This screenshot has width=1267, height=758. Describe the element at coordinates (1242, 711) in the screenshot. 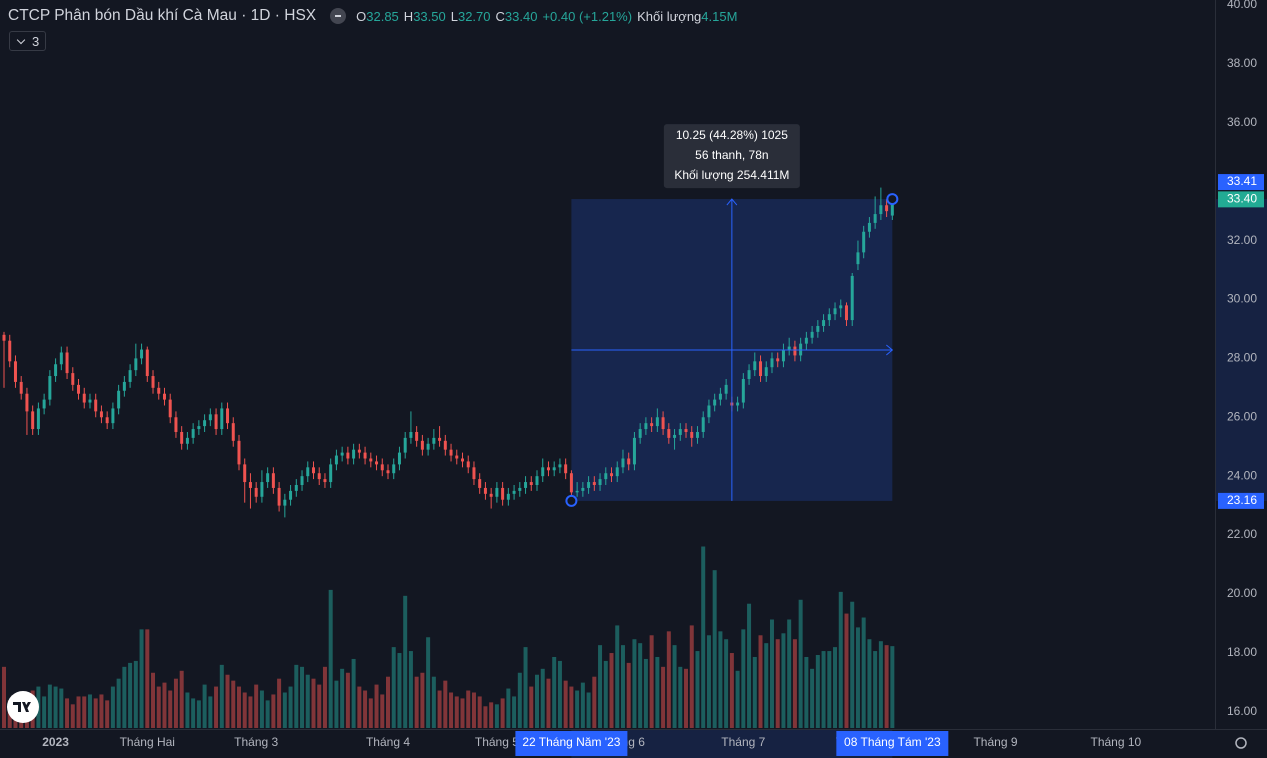

I see `y-tick-label: 16.00` at that location.